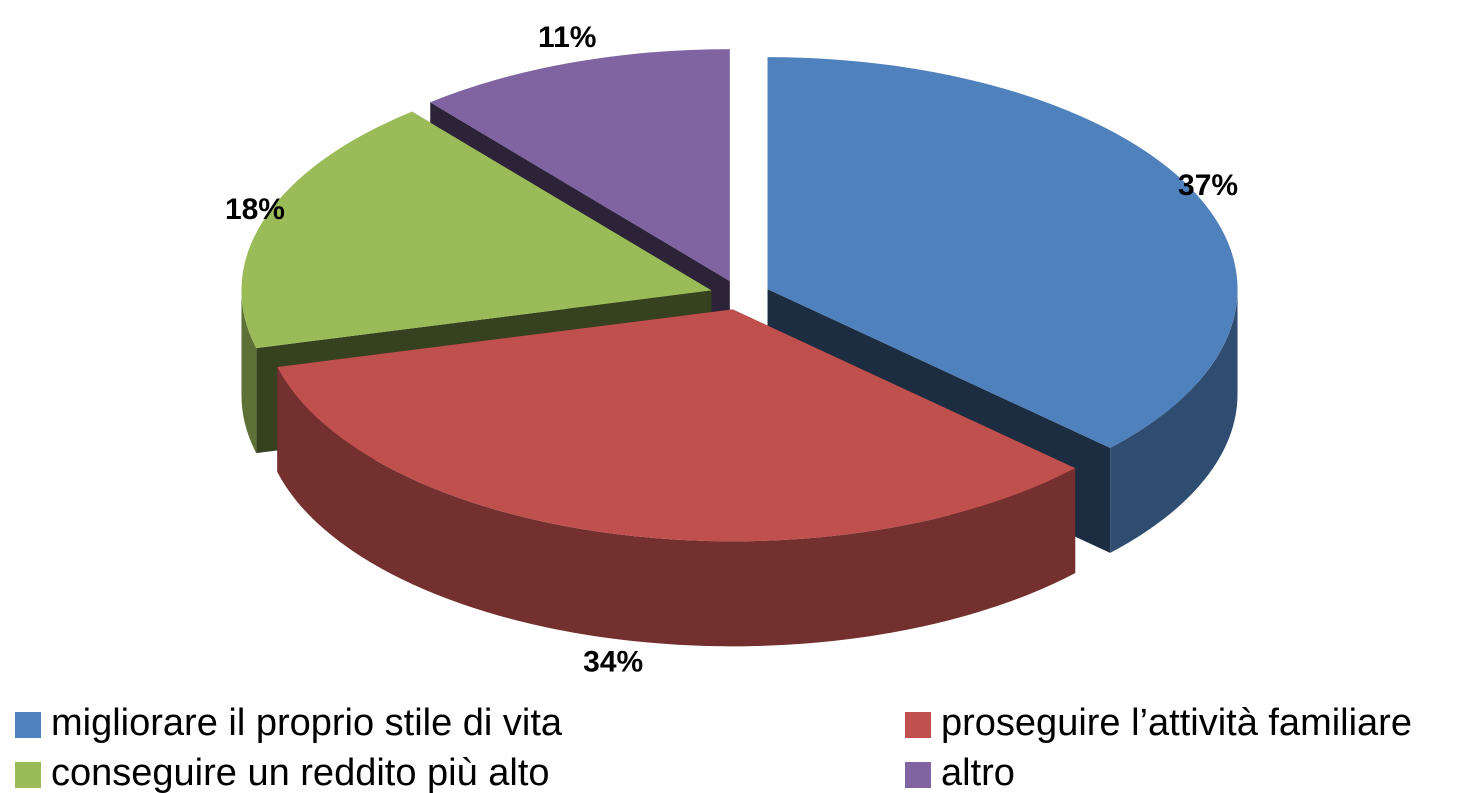 This screenshot has width=1480, height=793. What do you see at coordinates (978, 772) in the screenshot?
I see `legend-label: altro` at bounding box center [978, 772].